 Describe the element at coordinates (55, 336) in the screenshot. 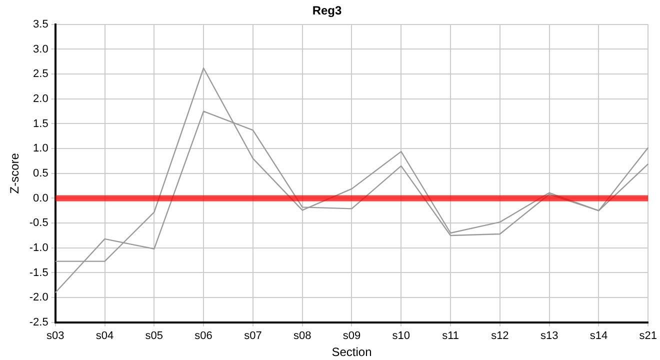

I see `x-tick-label: s03` at that location.